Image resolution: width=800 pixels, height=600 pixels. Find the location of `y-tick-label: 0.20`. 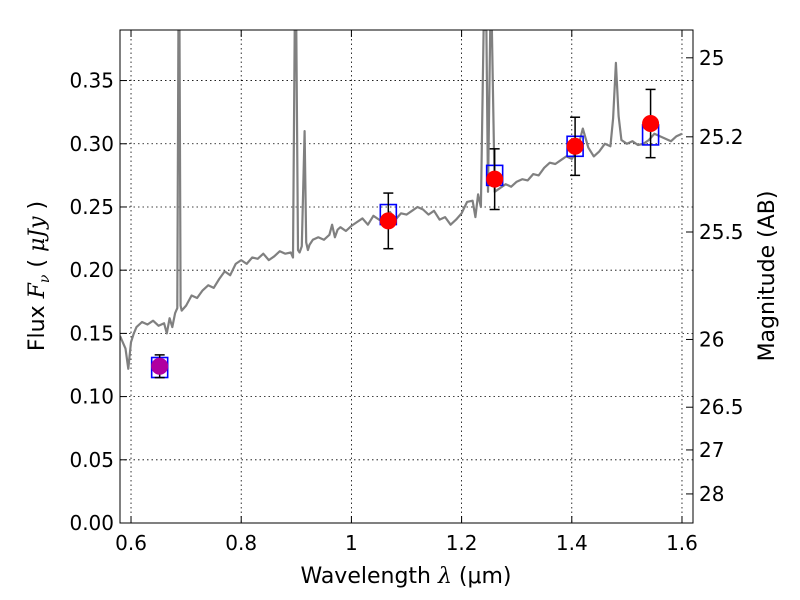

y-tick-label: 0.20 is located at coordinates (91, 270).